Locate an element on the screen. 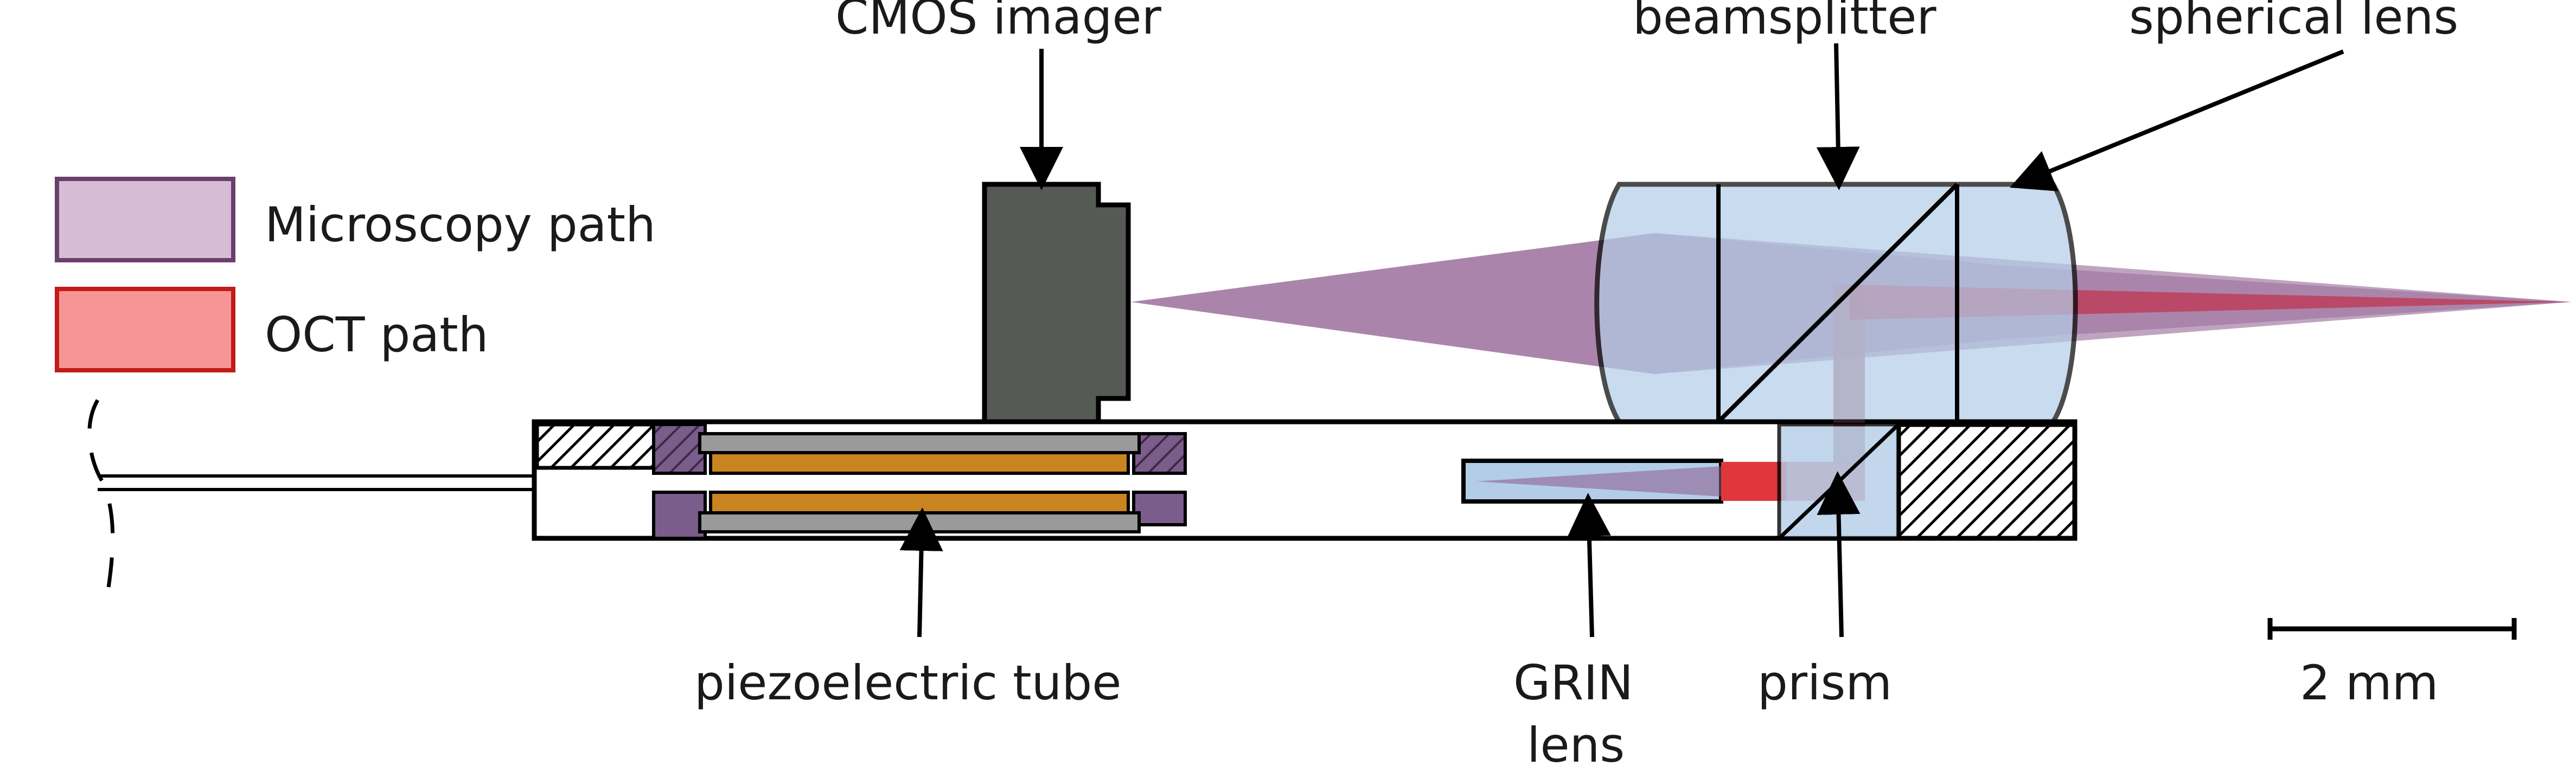 This screenshot has height=766, width=2576. legend-label-microscopy: Microscopy path is located at coordinates (460, 225).